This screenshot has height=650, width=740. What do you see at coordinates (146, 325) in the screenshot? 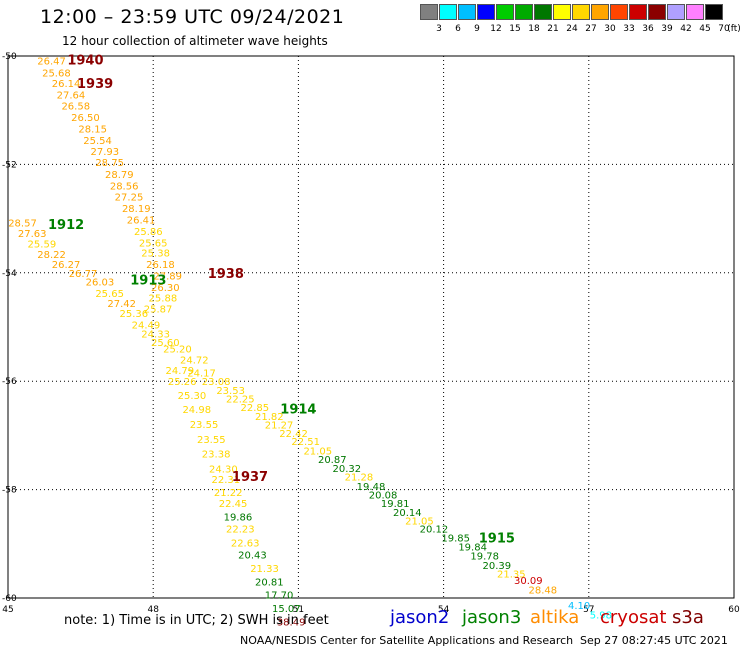
I see `wave-height-label: 24.49` at bounding box center [146, 325].